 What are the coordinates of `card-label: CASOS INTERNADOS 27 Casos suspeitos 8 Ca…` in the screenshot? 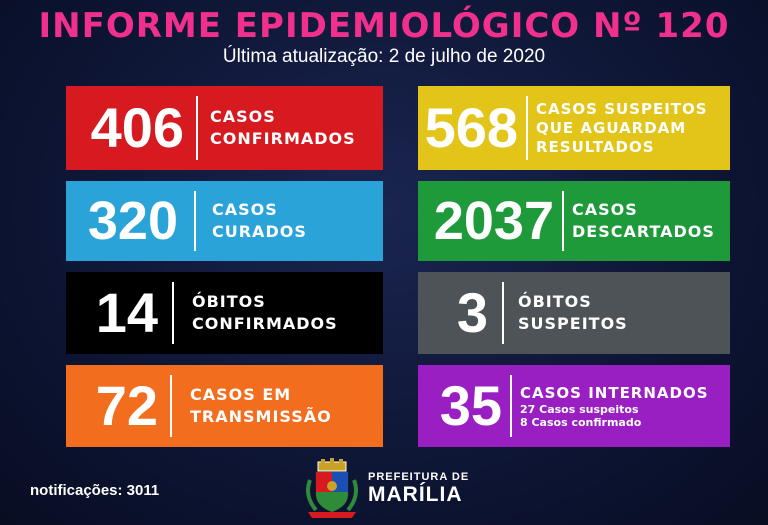 It's located at (614, 406).